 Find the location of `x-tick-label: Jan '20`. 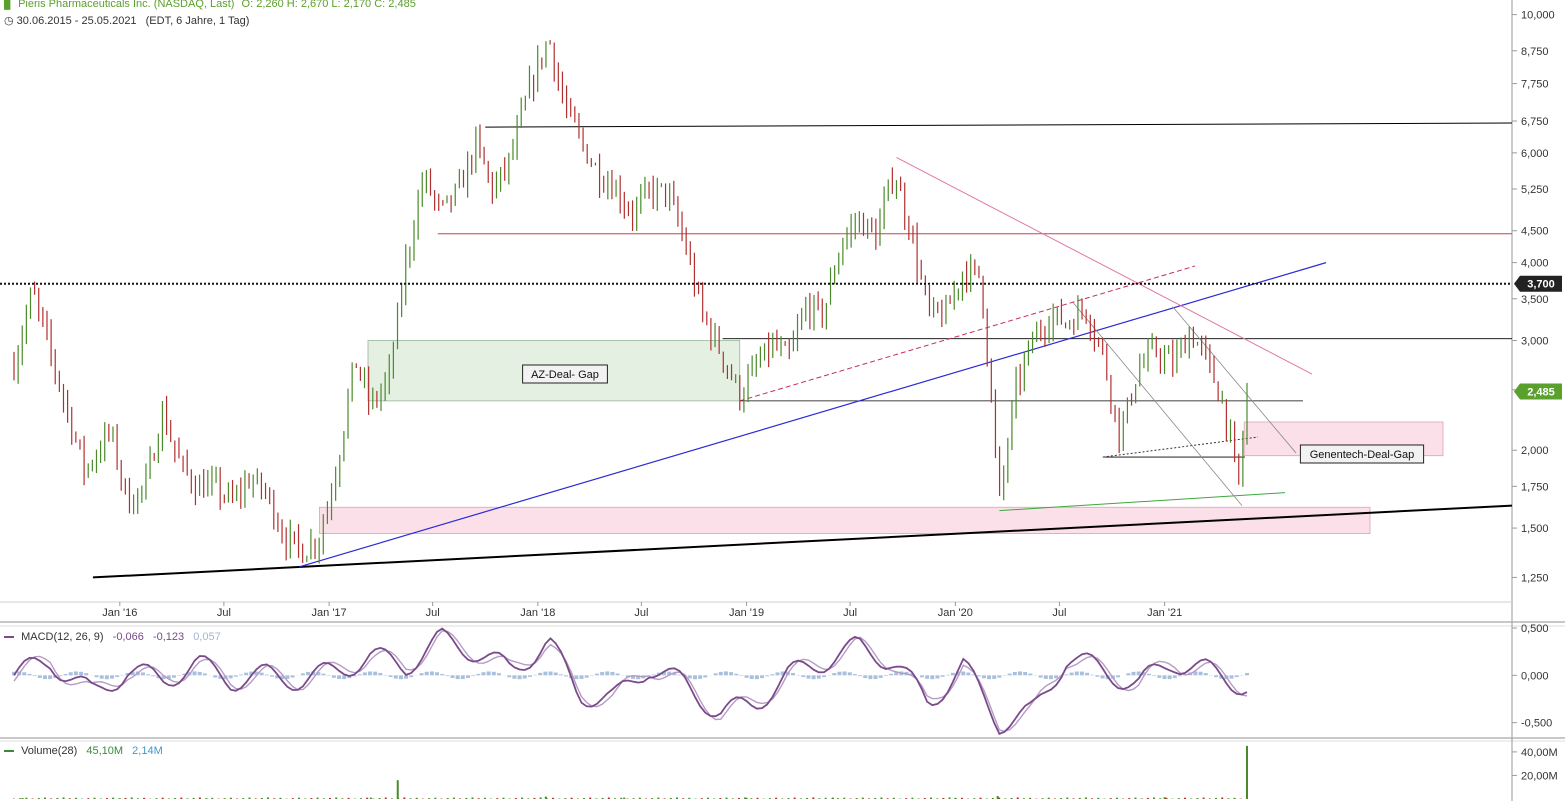

x-tick-label: Jan '20 is located at coordinates (955, 613).